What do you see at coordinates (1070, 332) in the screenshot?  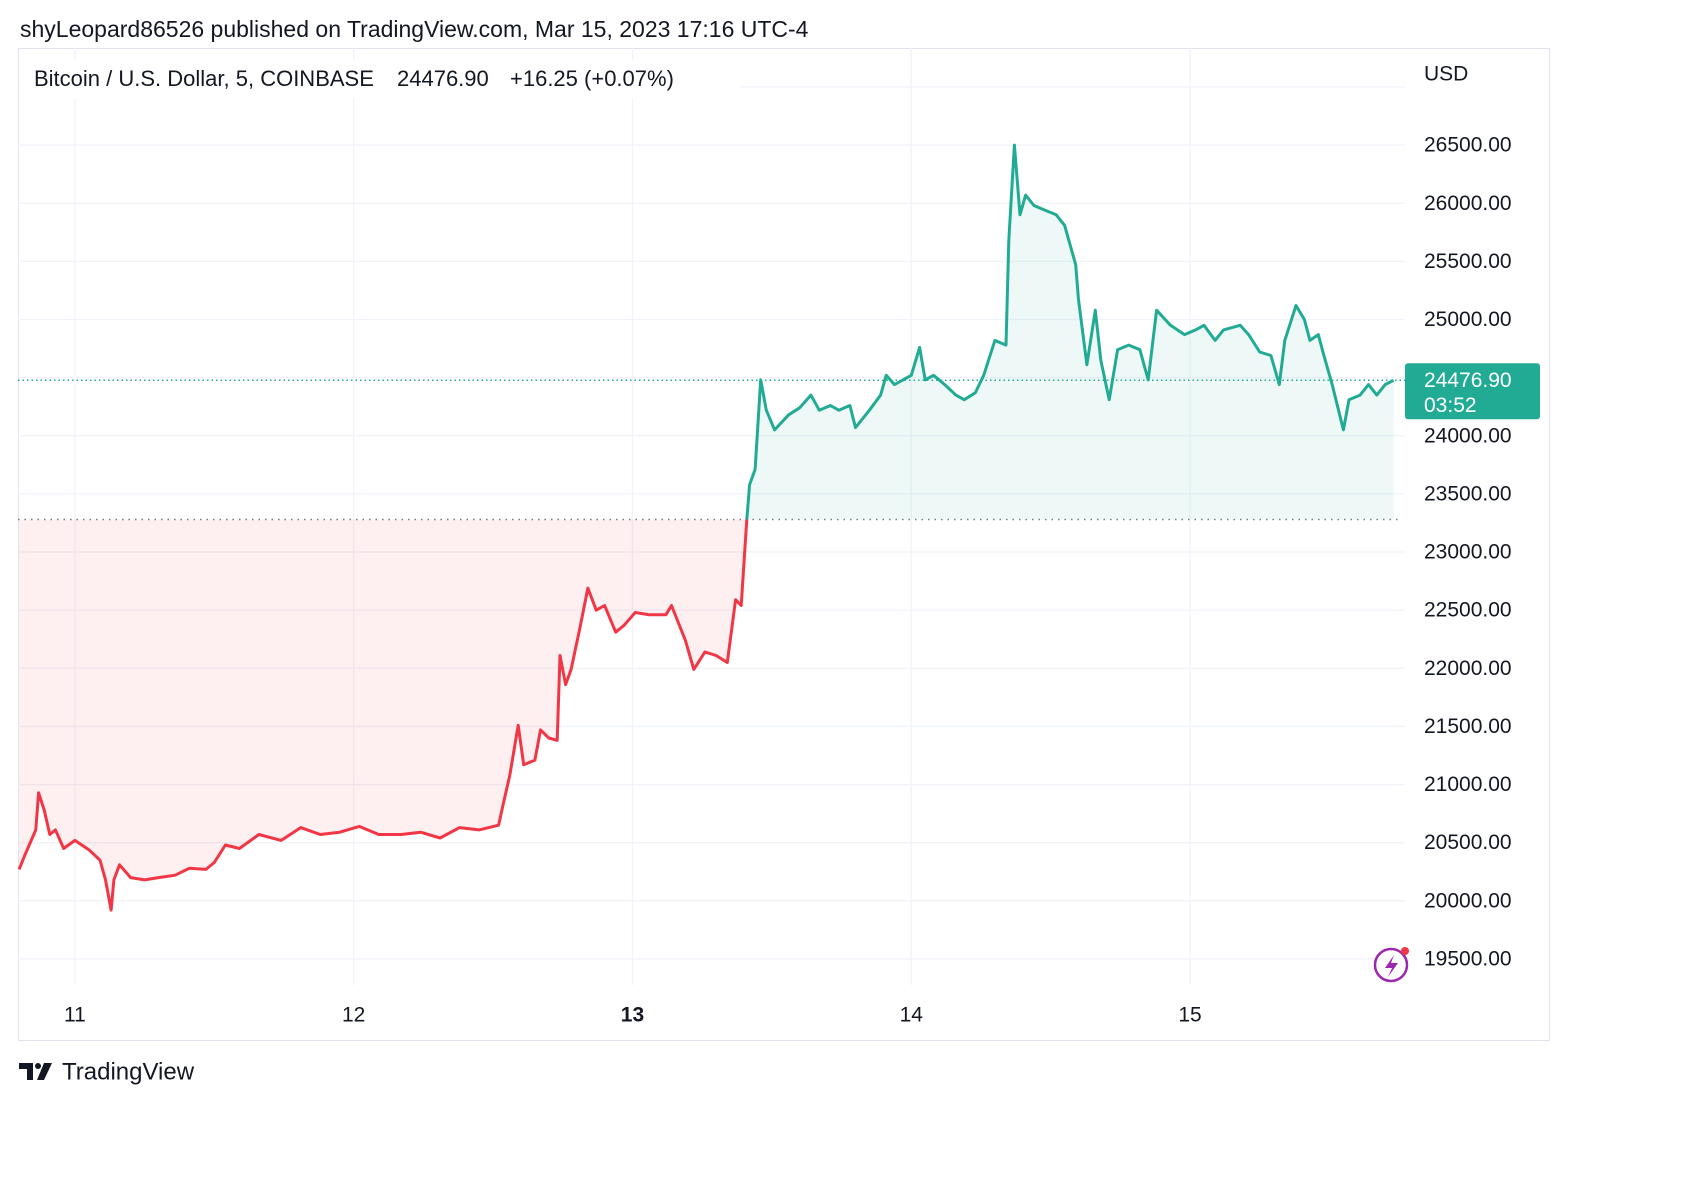 I see `area-fill-up` at bounding box center [1070, 332].